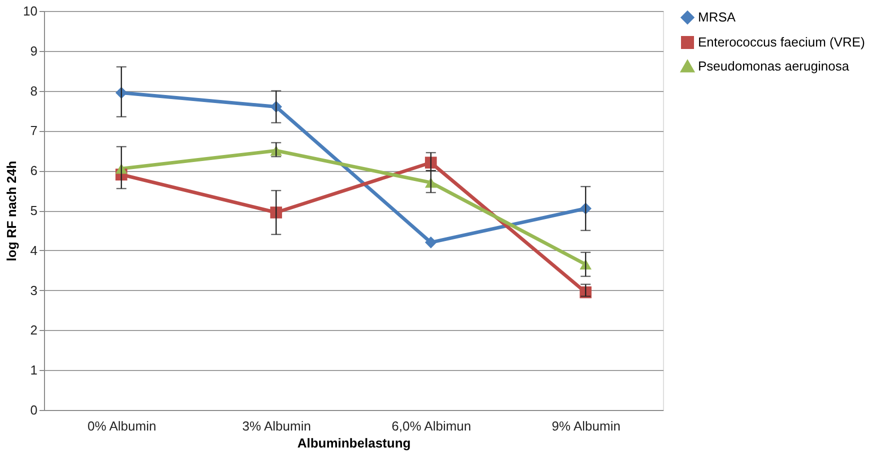 The image size is (877, 462). What do you see at coordinates (34, 170) in the screenshot?
I see `y-tick-label: 6` at bounding box center [34, 170].